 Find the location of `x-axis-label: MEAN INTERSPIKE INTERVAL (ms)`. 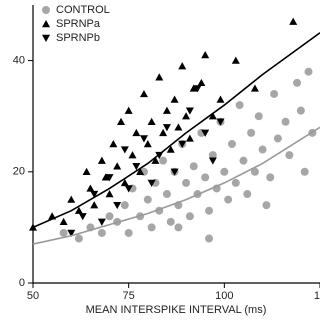

x-axis-label: MEAN INTERSPIKE INTERVAL (ms) is located at coordinates (176, 310).